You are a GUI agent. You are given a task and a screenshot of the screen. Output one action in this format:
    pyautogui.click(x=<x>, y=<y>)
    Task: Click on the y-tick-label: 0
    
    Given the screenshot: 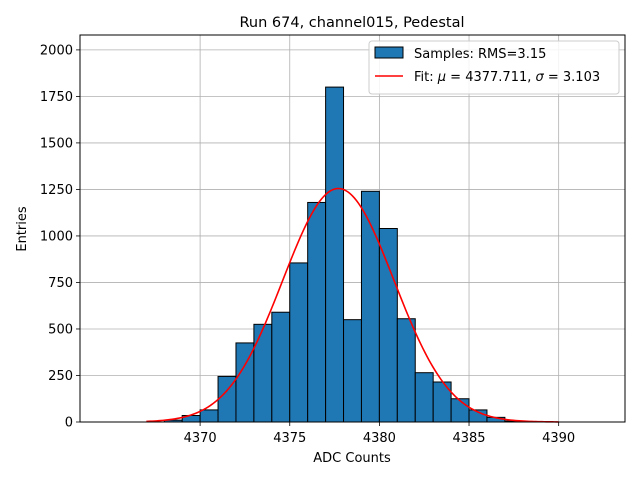 What is the action you would take?
    pyautogui.click(x=69, y=423)
    